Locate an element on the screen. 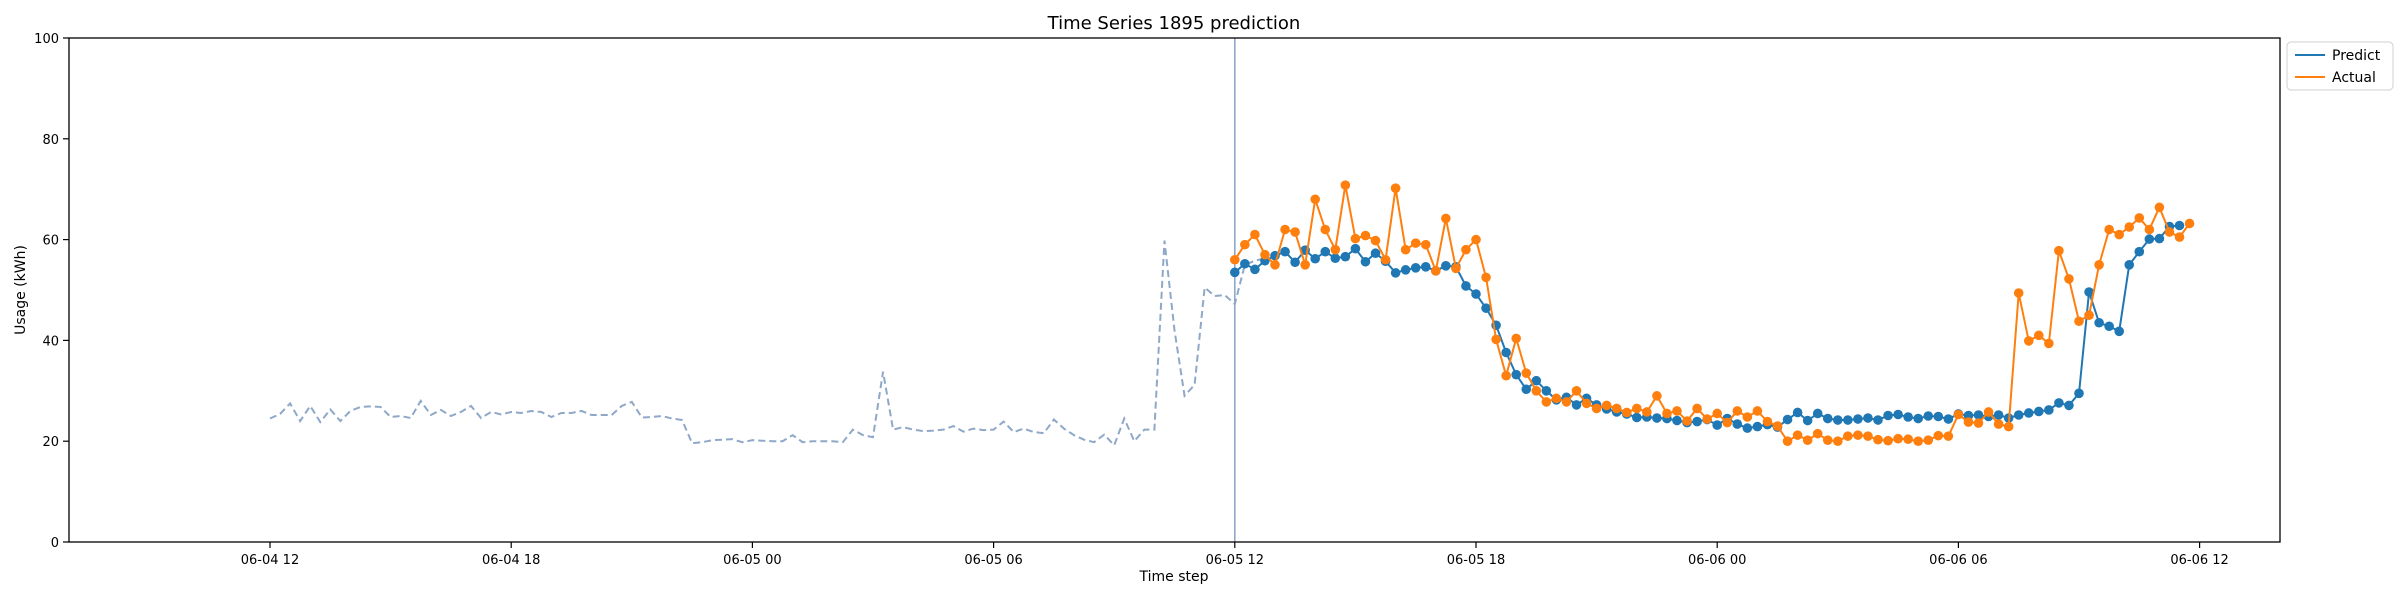 The image size is (2400, 600). x-axis-label: Time step is located at coordinates (1174, 577).